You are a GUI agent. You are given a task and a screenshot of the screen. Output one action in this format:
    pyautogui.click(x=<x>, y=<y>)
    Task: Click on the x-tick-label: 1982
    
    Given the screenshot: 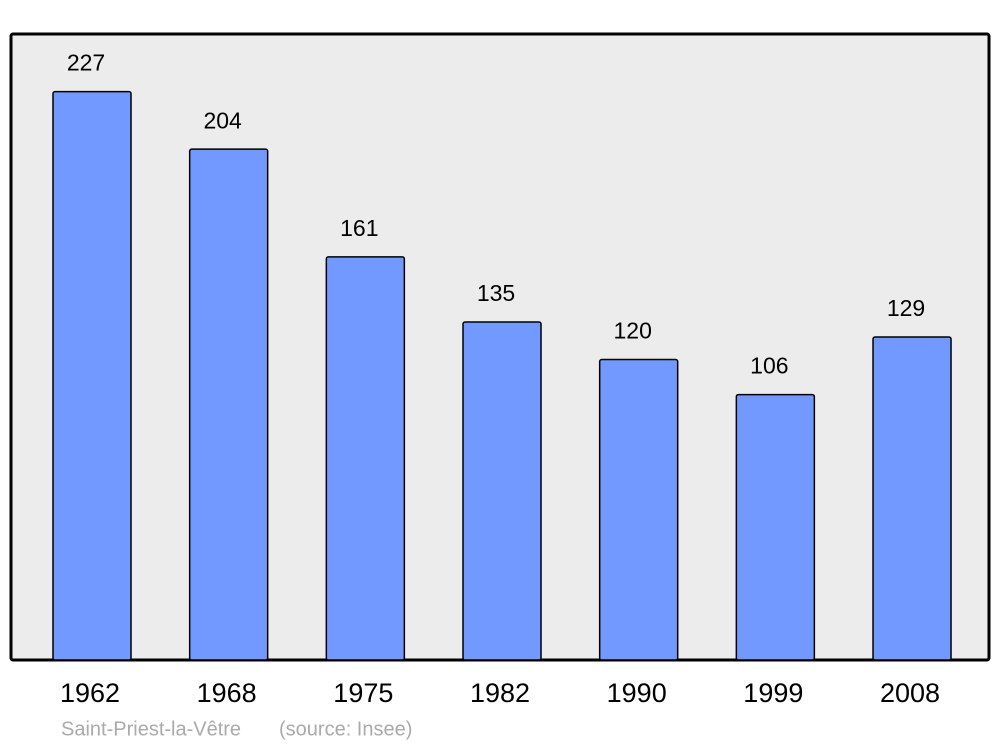 What is the action you would take?
    pyautogui.click(x=500, y=693)
    